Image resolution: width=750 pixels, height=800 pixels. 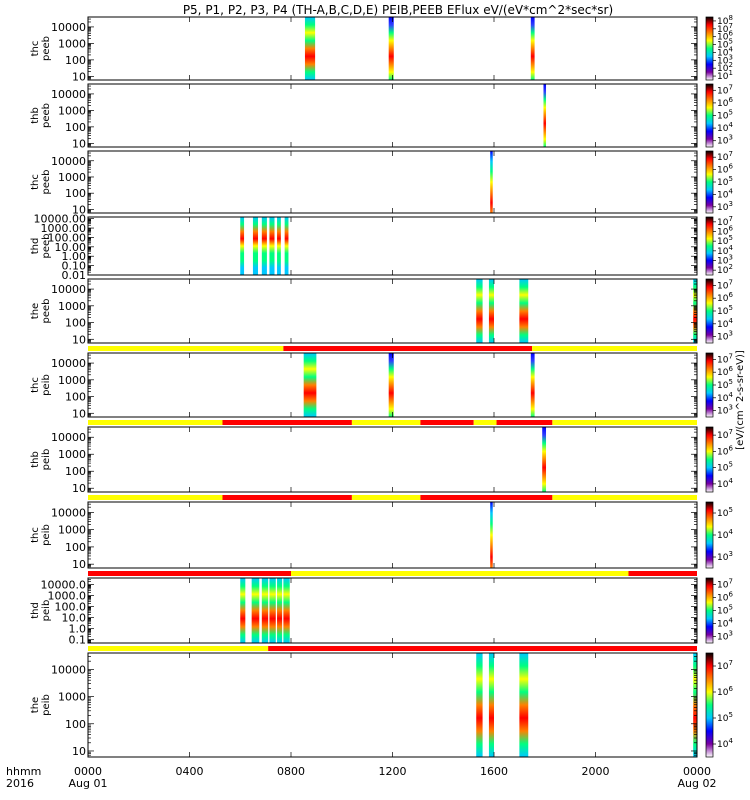 What do you see at coordinates (41, 48) in the screenshot?
I see `panel-label: thc peeb` at bounding box center [41, 48].